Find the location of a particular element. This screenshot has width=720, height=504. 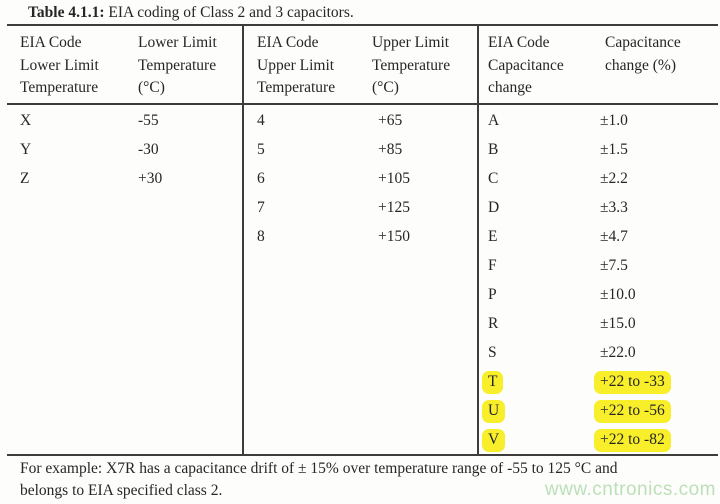

eia-code-cell: 6 is located at coordinates (261, 178).